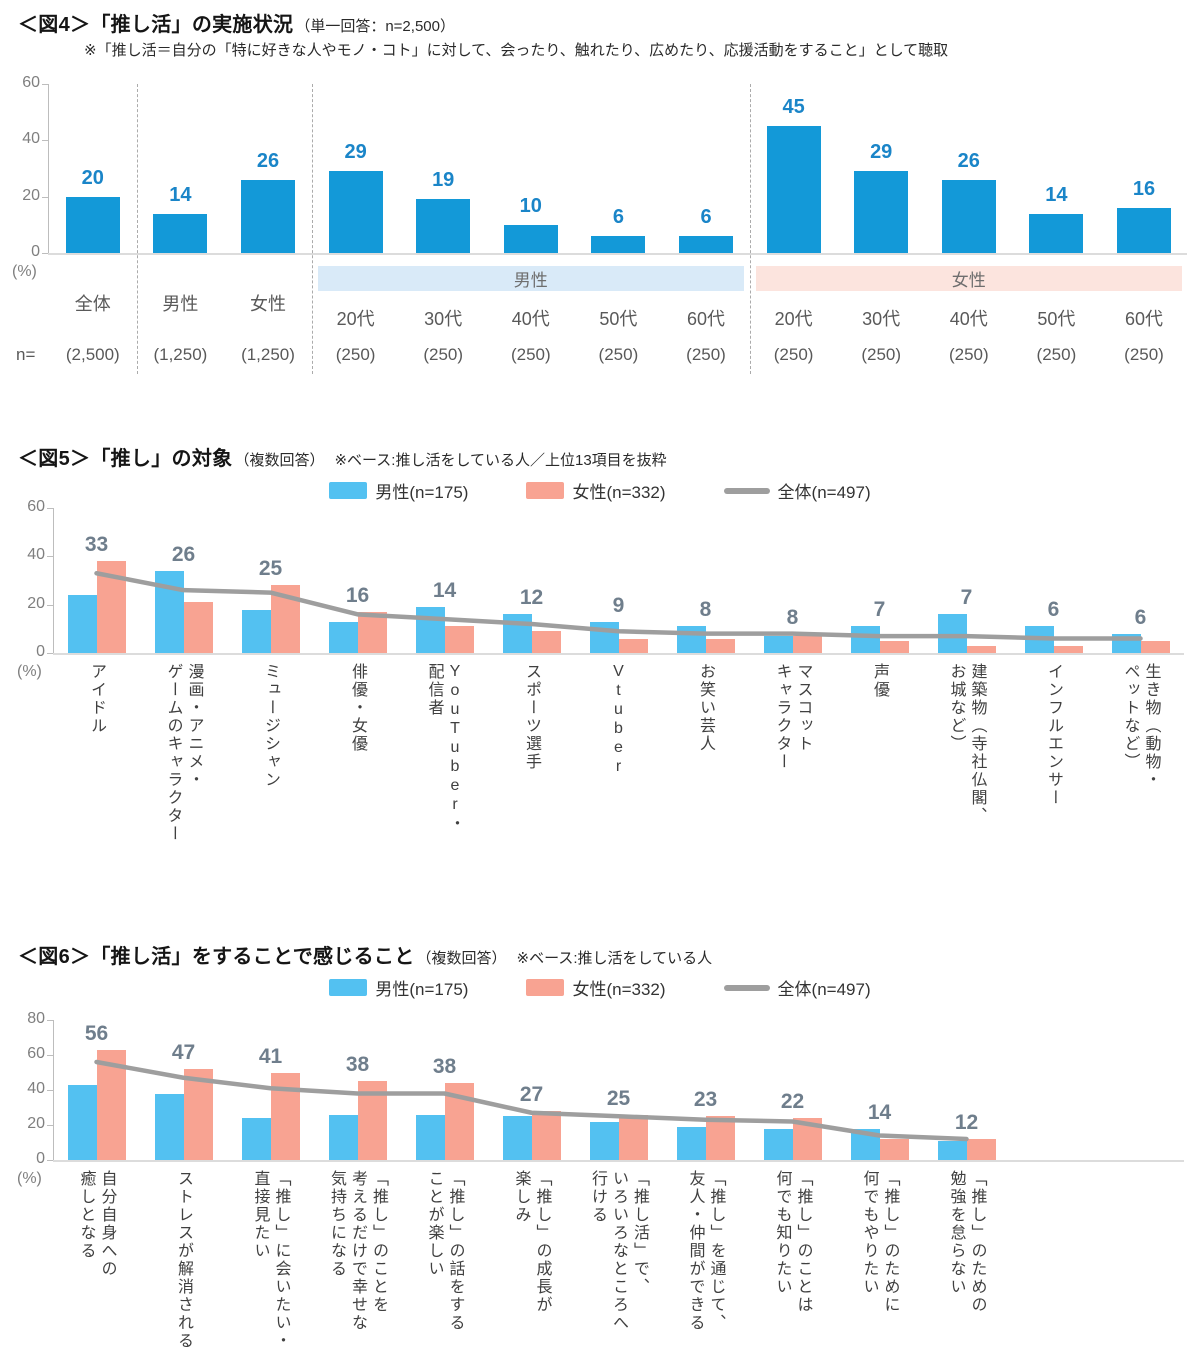 The height and width of the screenshot is (1366, 1200). Describe the element at coordinates (1144, 319) in the screenshot. I see `category-label: 60代` at that location.